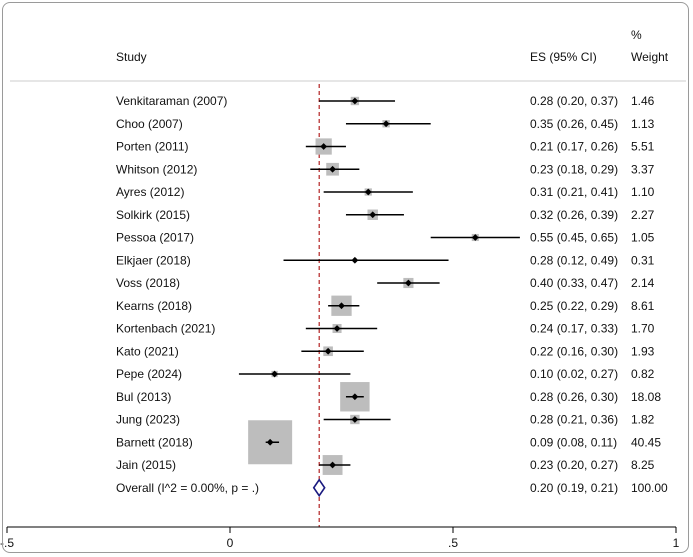 Image resolution: width=693 pixels, height=557 pixels. I want to click on weight-value: 3.37, so click(643, 169).